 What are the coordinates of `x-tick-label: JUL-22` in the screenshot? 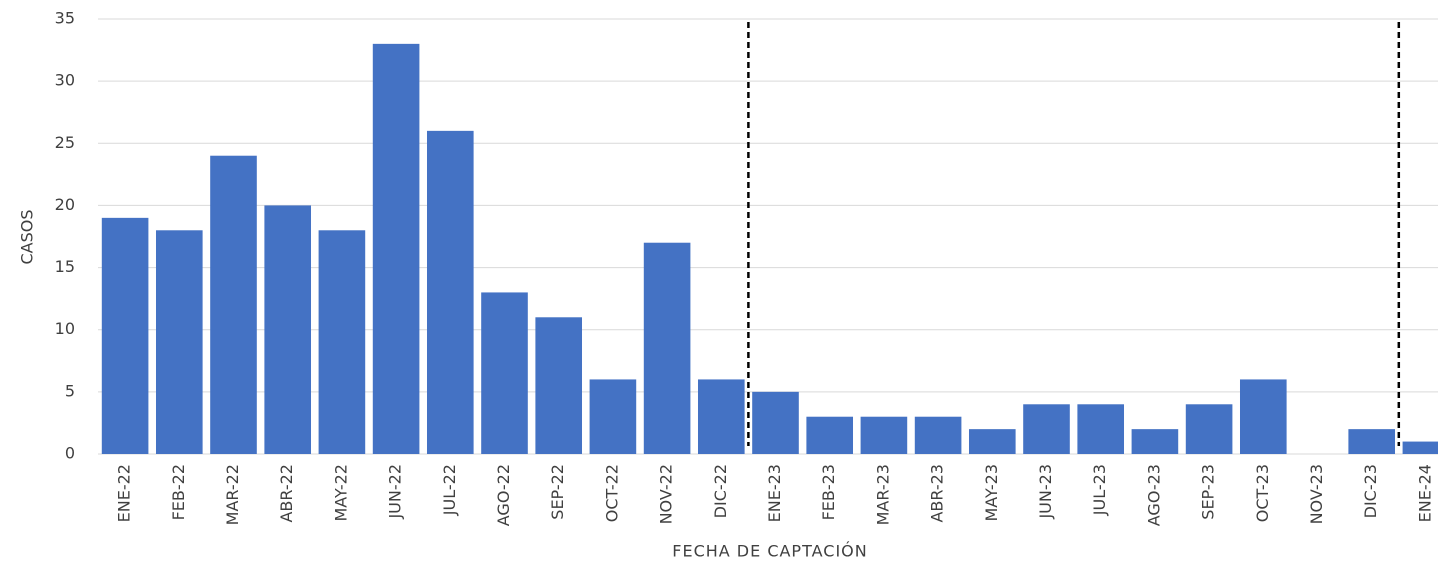 It's located at (449, 490).